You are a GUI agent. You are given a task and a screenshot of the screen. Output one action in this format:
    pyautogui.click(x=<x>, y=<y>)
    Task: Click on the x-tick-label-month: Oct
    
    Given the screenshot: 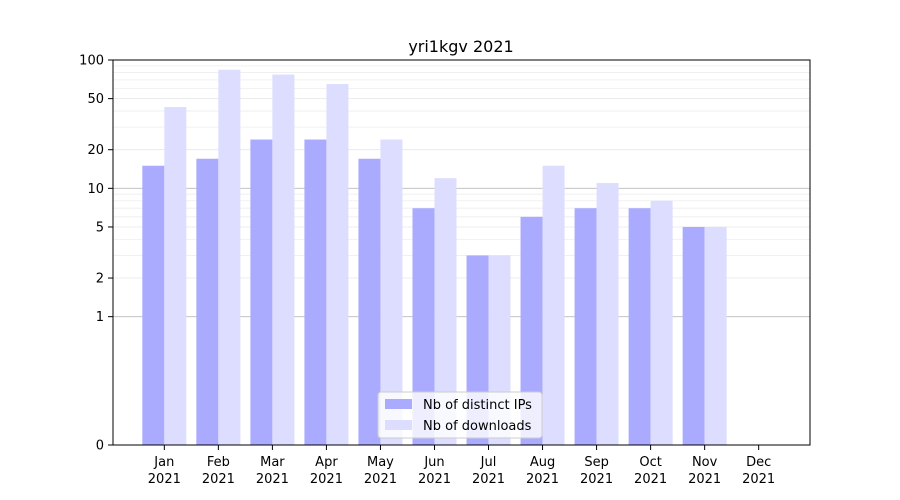 What is the action you would take?
    pyautogui.click(x=650, y=462)
    